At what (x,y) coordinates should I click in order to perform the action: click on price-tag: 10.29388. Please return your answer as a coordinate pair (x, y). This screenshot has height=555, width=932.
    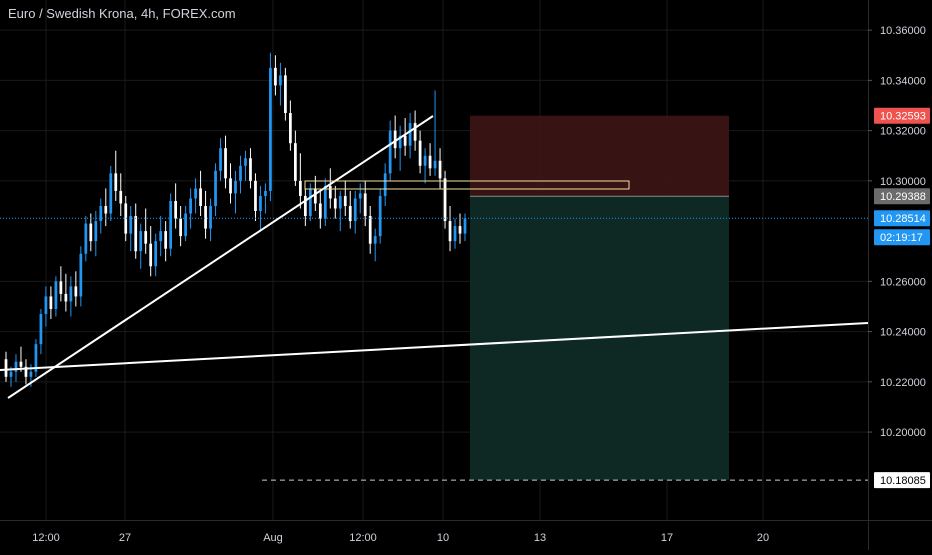
    Looking at the image, I should click on (902, 196).